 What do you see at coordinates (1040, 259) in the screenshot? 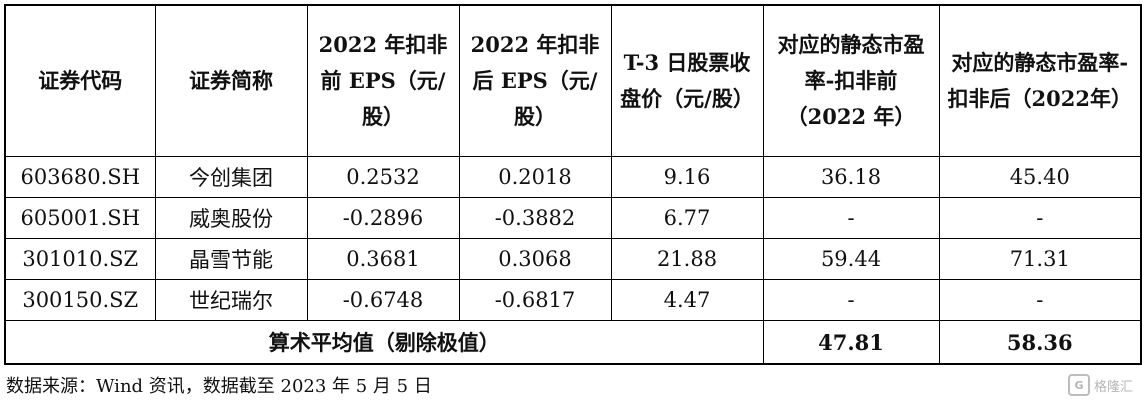
I see `cell-pe-after: 71.31` at bounding box center [1040, 259].